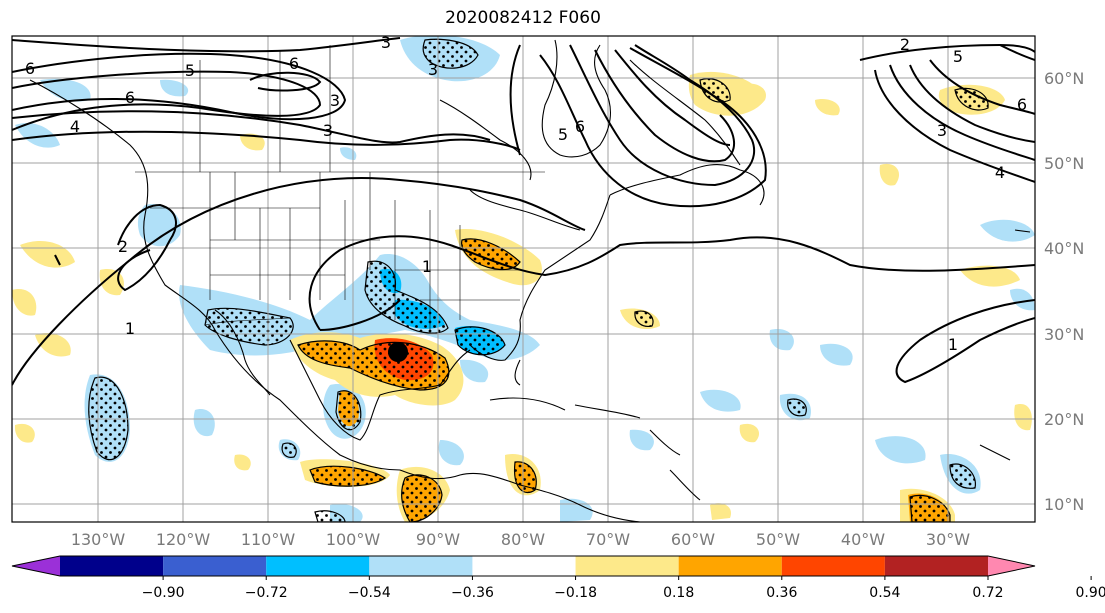 This screenshot has height=613, width=1105. What do you see at coordinates (98, 539) in the screenshot?
I see `lon-label: 130°W` at bounding box center [98, 539].